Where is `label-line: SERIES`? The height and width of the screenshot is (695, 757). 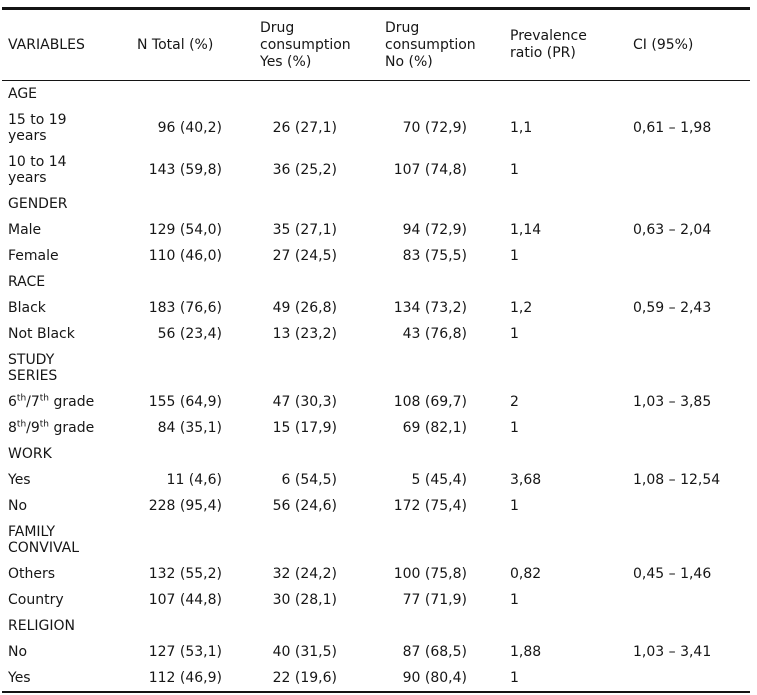
label-line: SERIES is located at coordinates (33, 376).